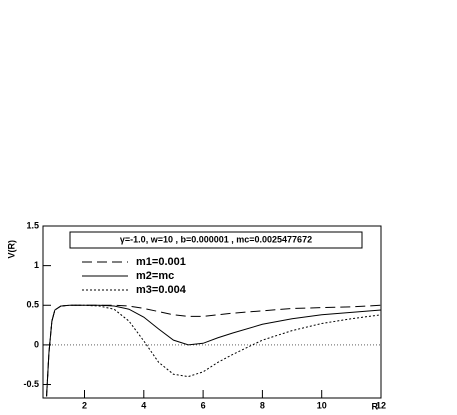 Image resolution: width=457 pixels, height=415 pixels. What do you see at coordinates (161, 290) in the screenshot?
I see `legend-label: m3=0.004` at bounding box center [161, 290].